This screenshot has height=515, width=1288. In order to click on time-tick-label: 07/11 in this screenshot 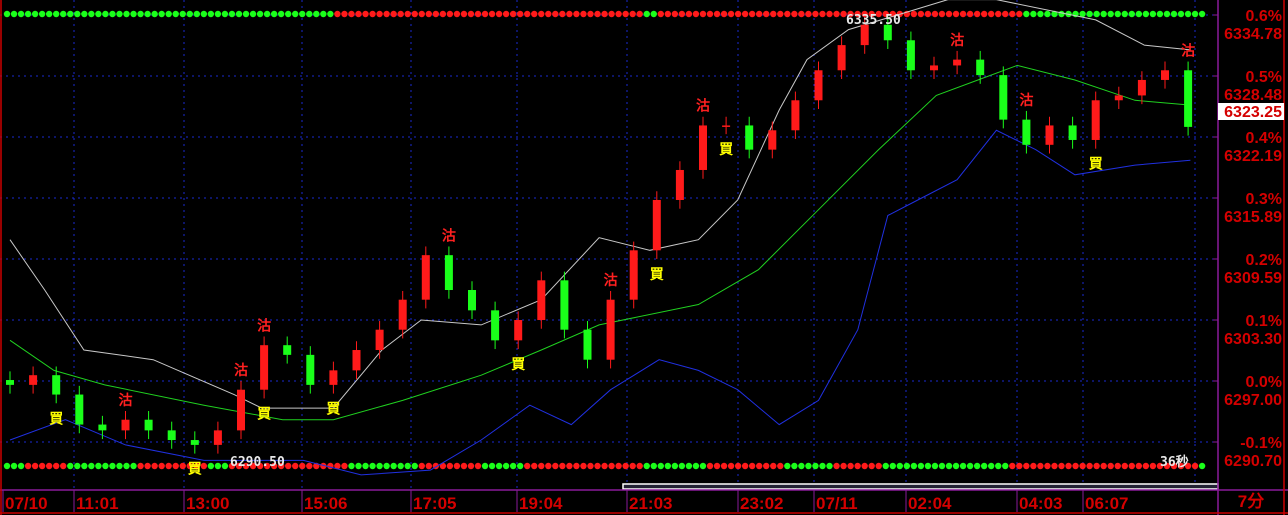, I will do `click(837, 503)`.